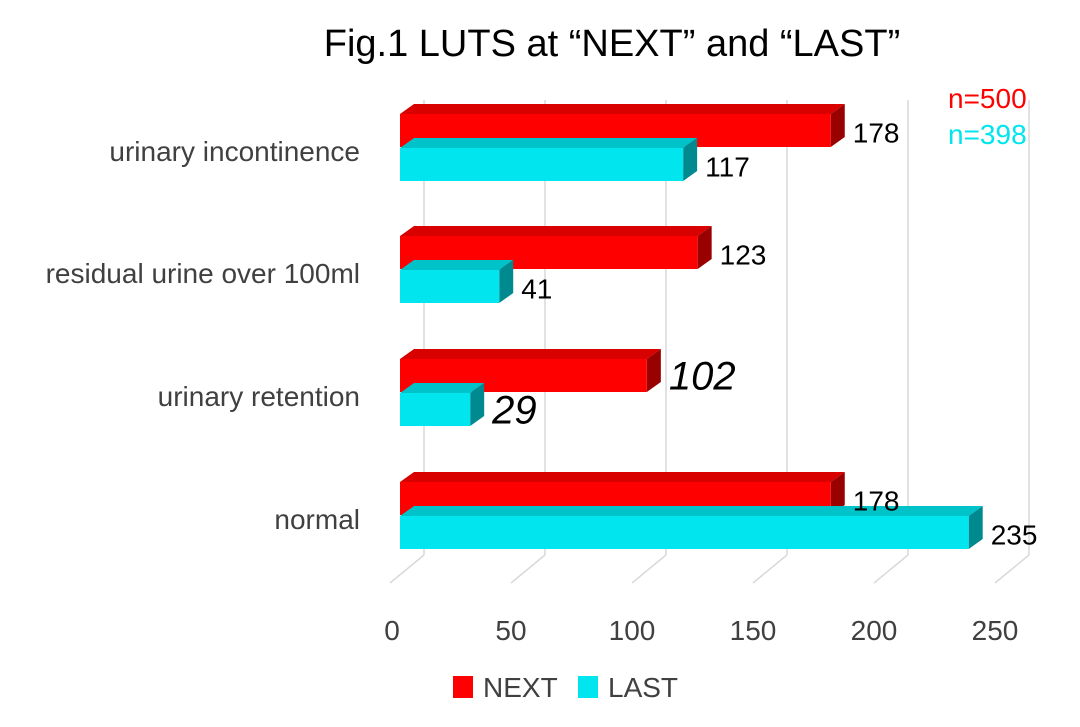 The width and height of the screenshot is (1080, 727). Describe the element at coordinates (632, 630) in the screenshot. I see `x-tick-100: 100` at that location.